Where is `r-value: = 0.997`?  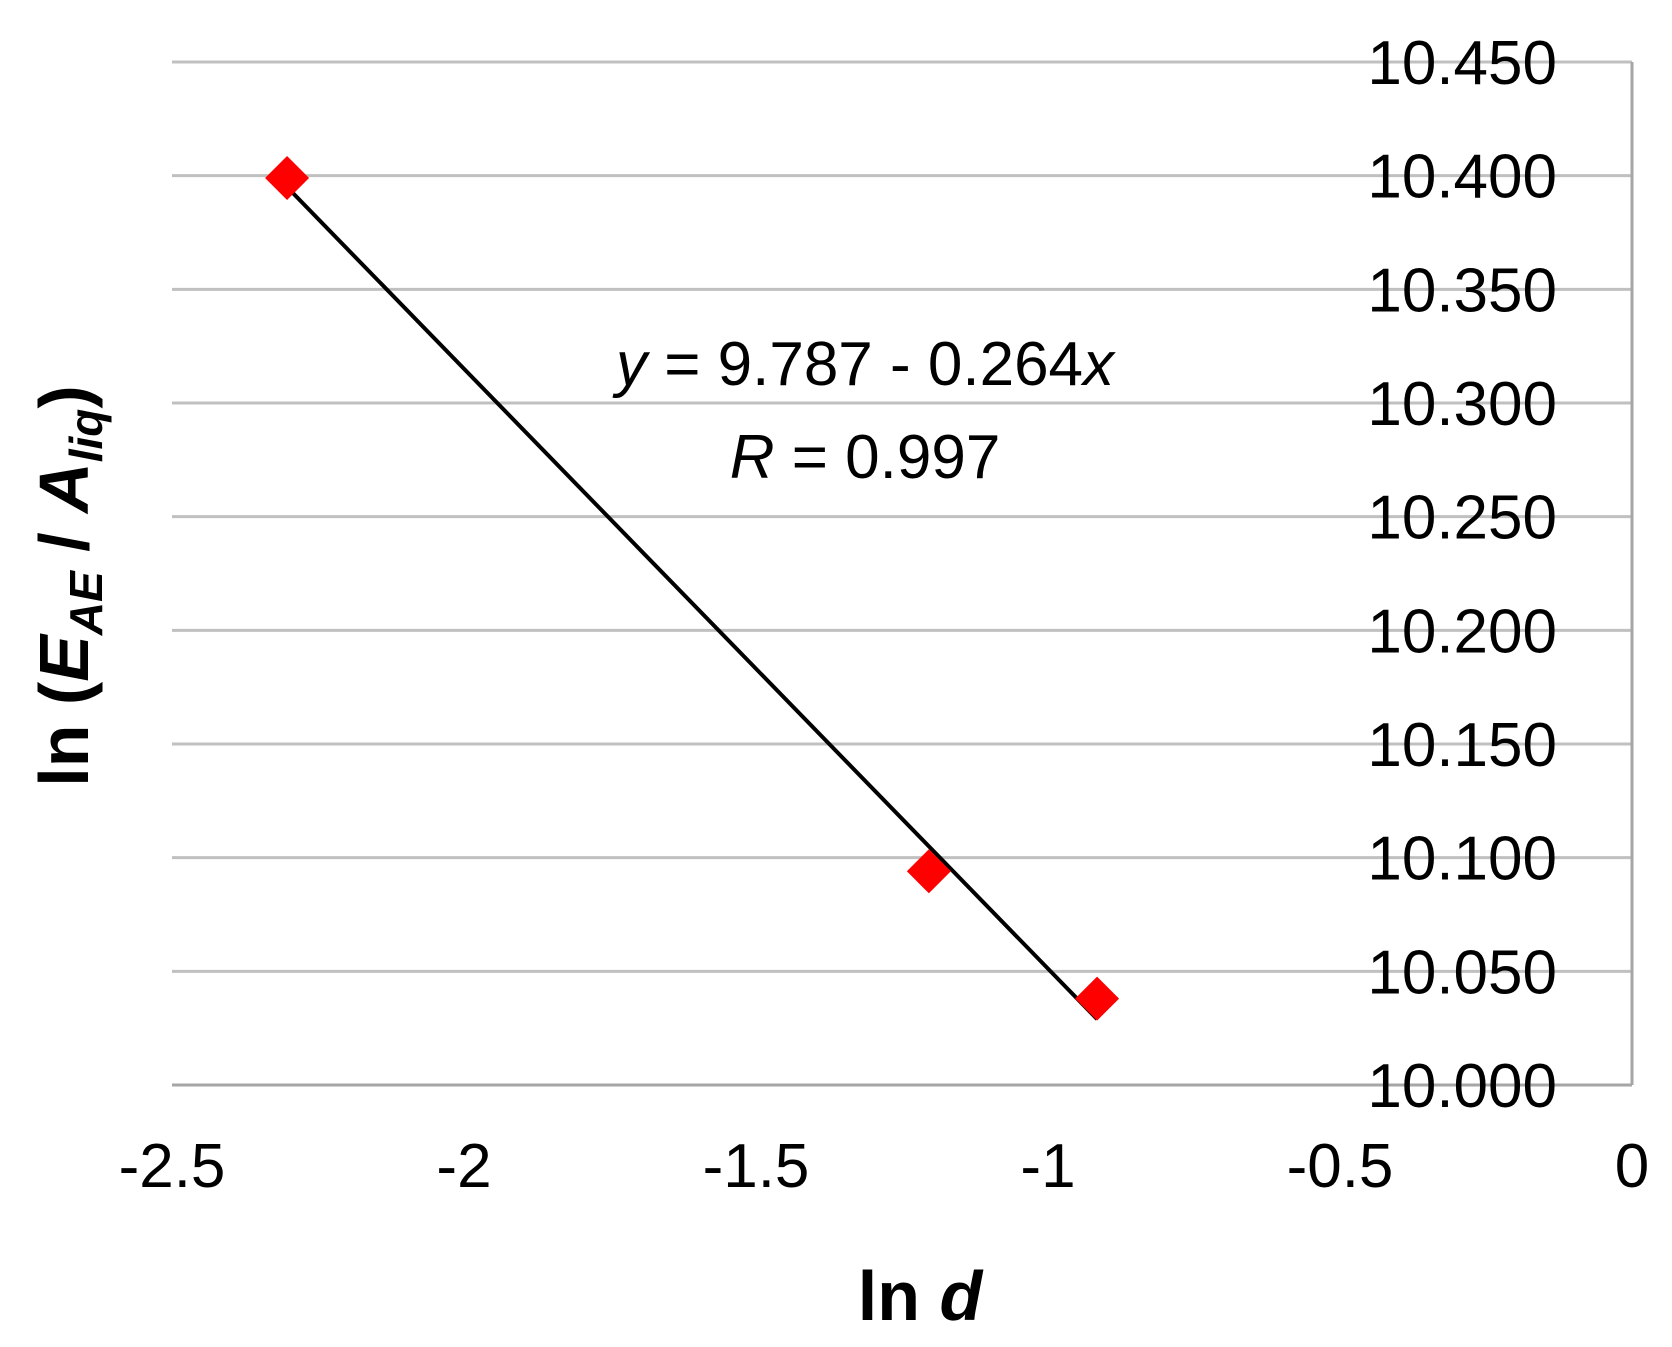
r-value: = 0.997 is located at coordinates (887, 457).